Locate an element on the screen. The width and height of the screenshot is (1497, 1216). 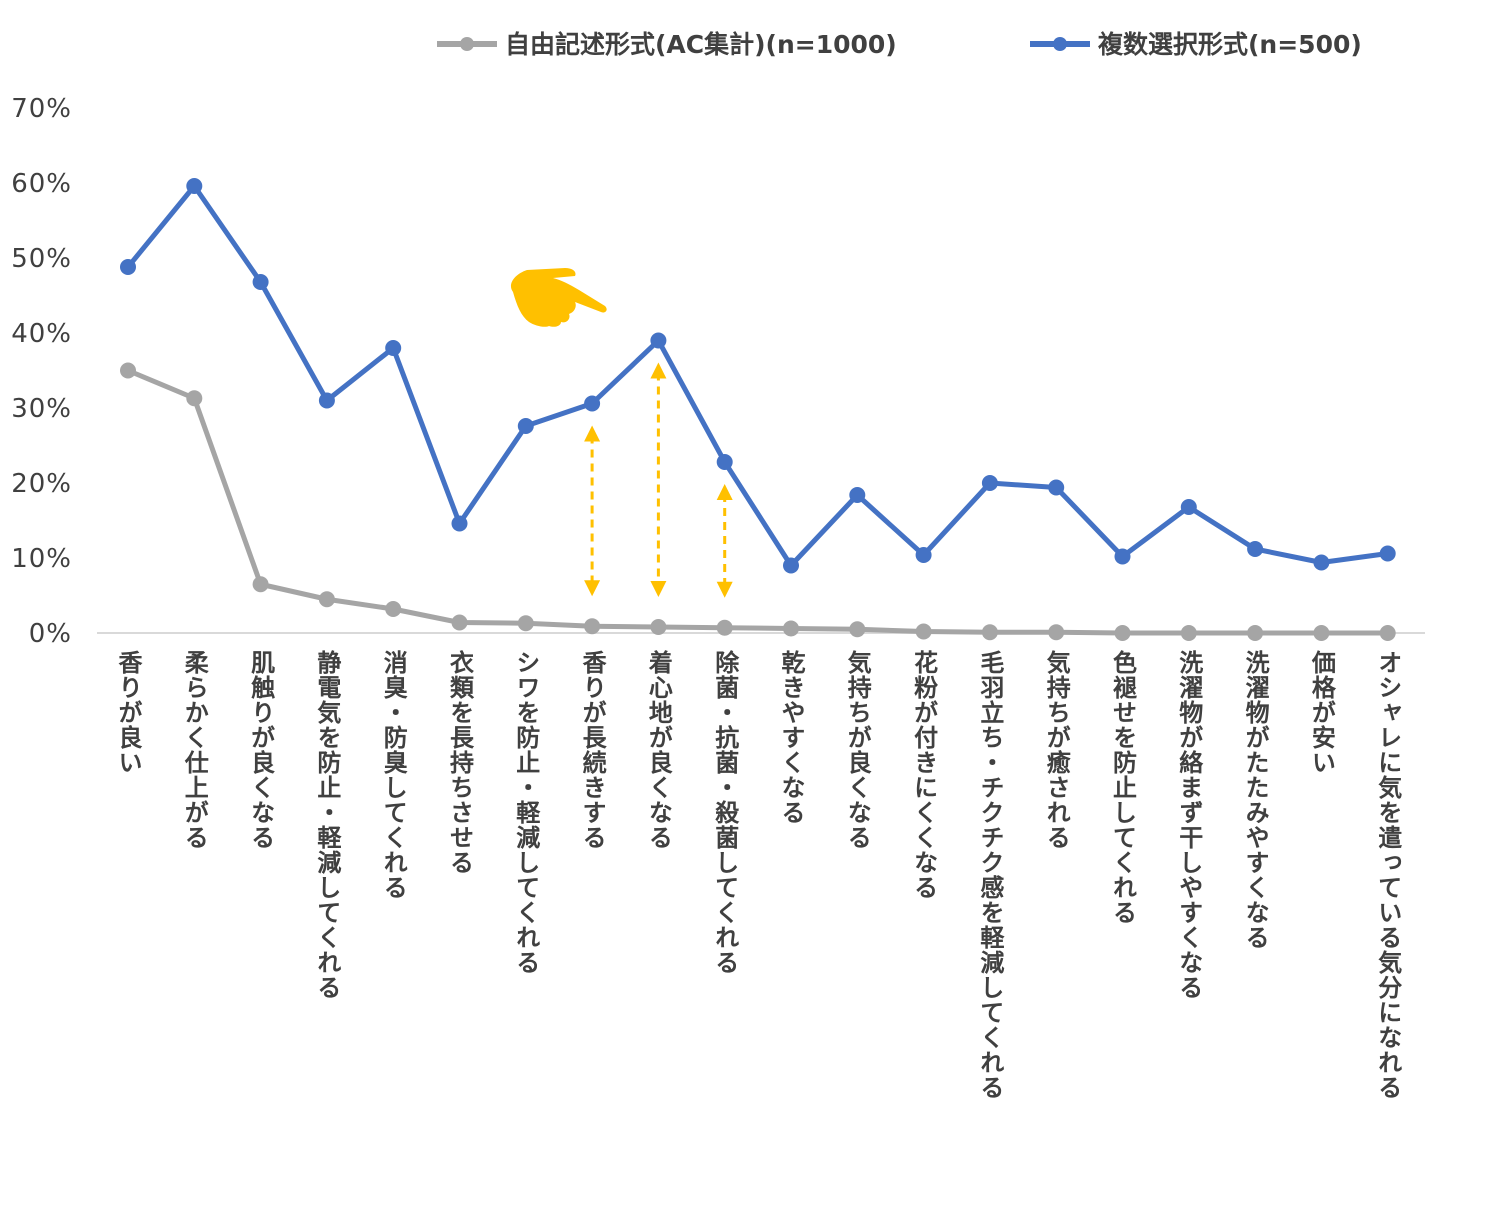
y-tick-label: 30% is located at coordinates (41, 409).